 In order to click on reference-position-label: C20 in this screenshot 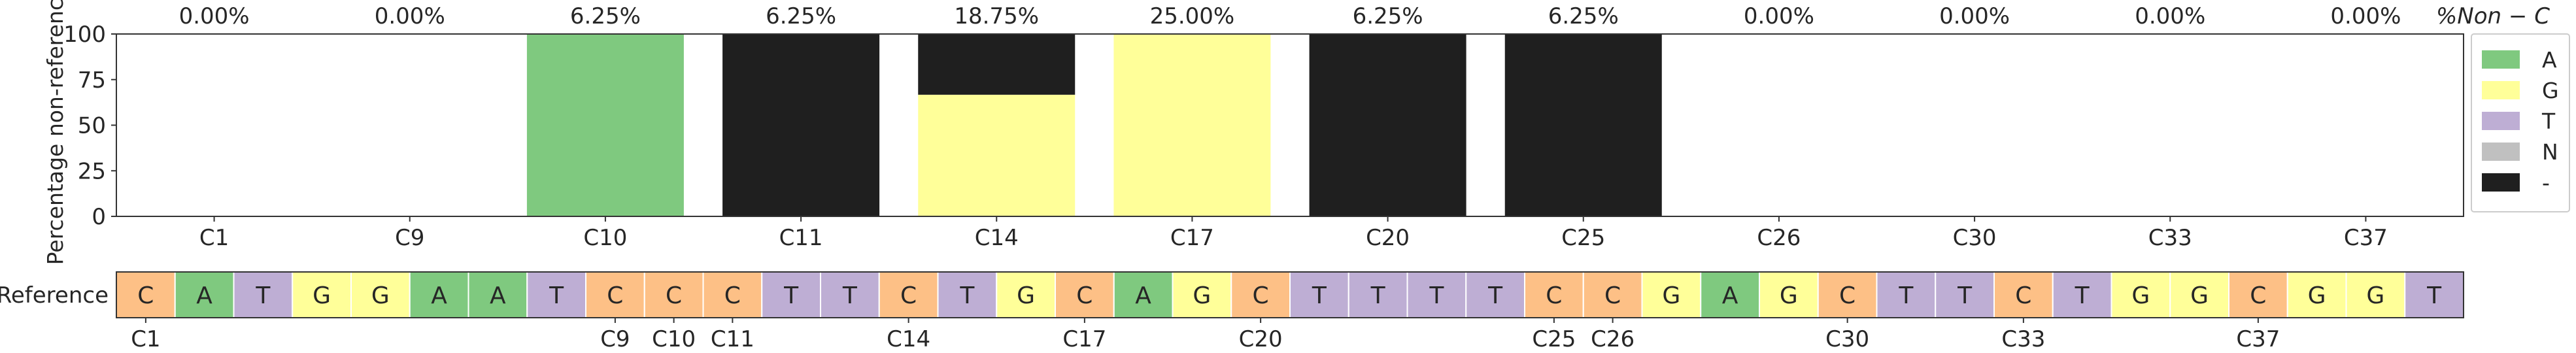, I will do `click(1261, 339)`.